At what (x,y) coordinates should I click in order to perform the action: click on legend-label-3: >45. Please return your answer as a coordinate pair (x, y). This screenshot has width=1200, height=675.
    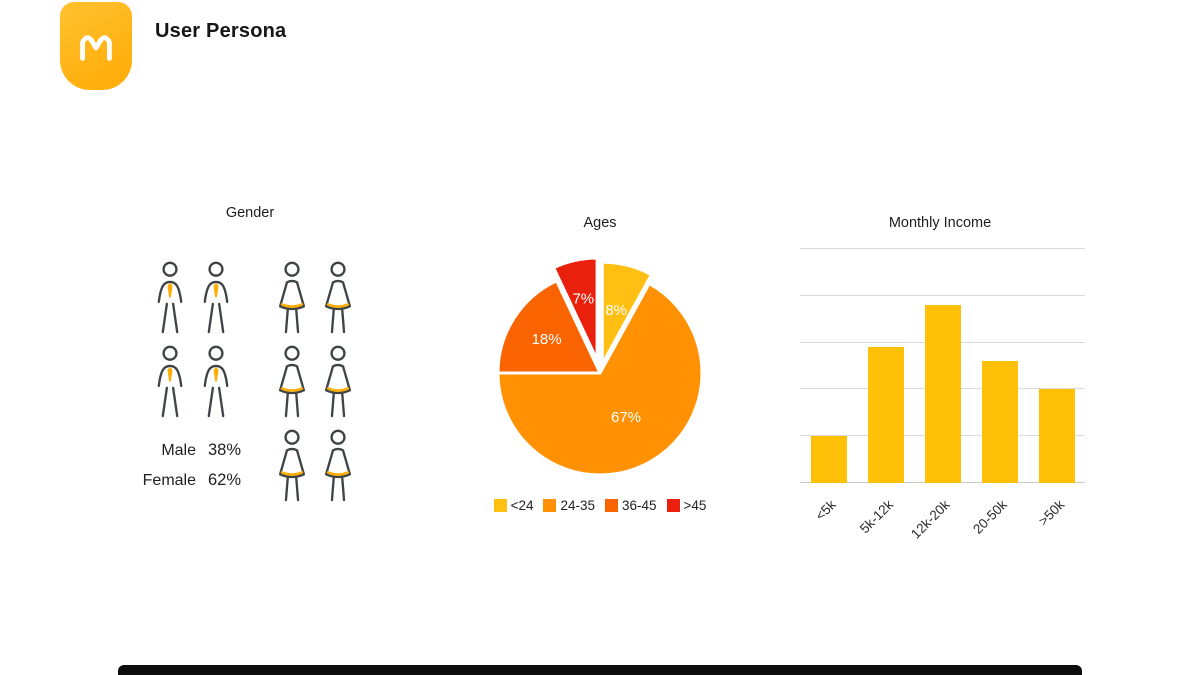
    Looking at the image, I should click on (695, 505).